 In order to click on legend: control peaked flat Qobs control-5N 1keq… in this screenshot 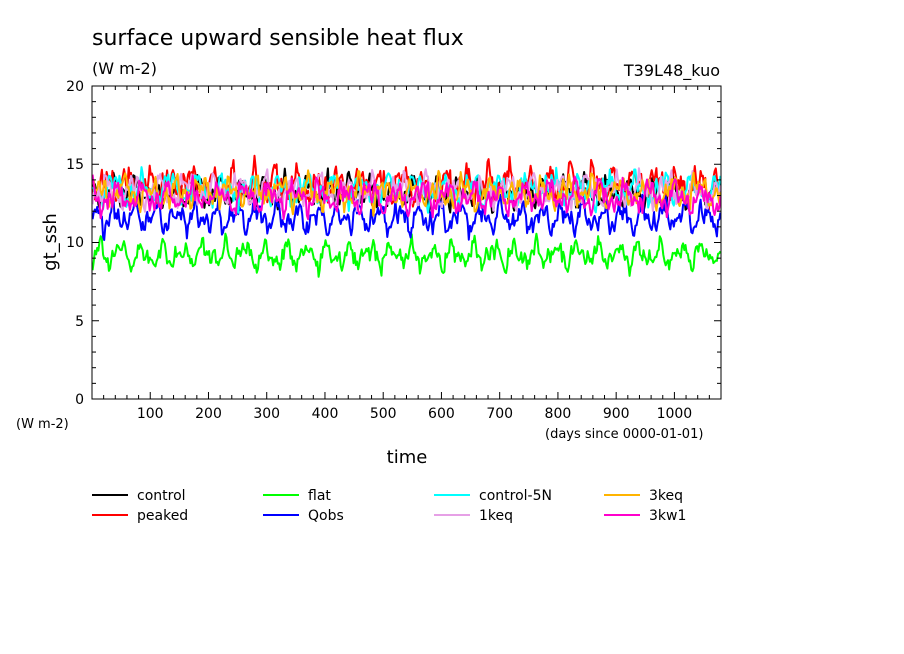, I will do `click(389, 506)`.